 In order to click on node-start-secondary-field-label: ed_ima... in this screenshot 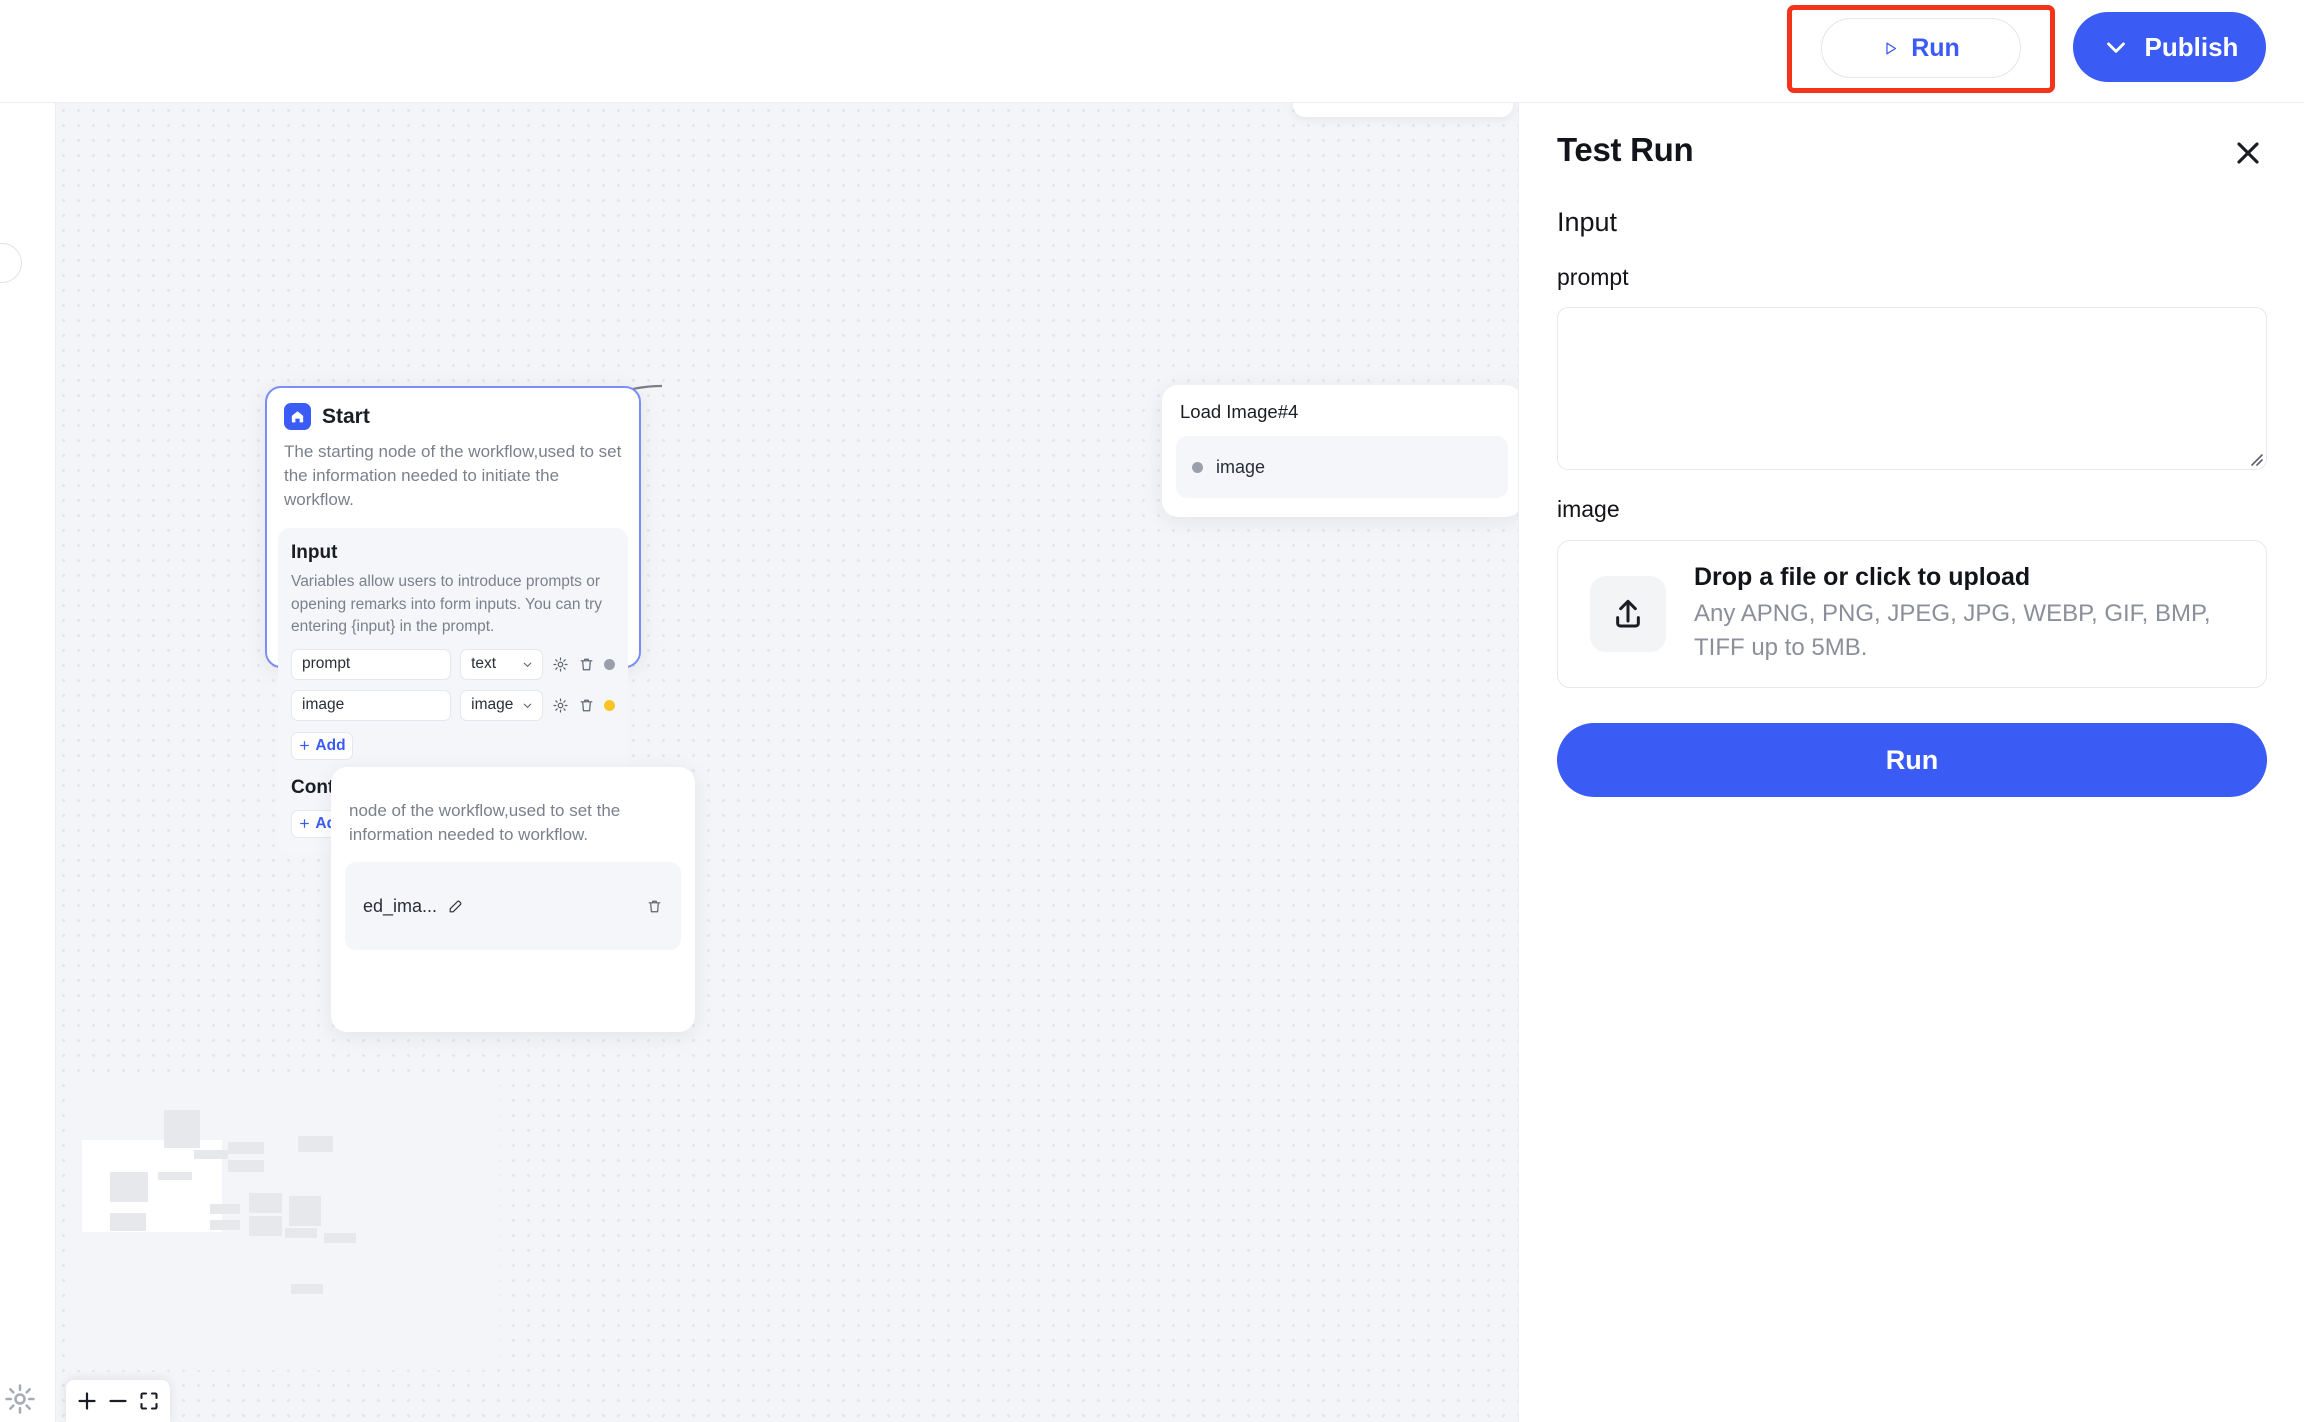, I will do `click(400, 905)`.